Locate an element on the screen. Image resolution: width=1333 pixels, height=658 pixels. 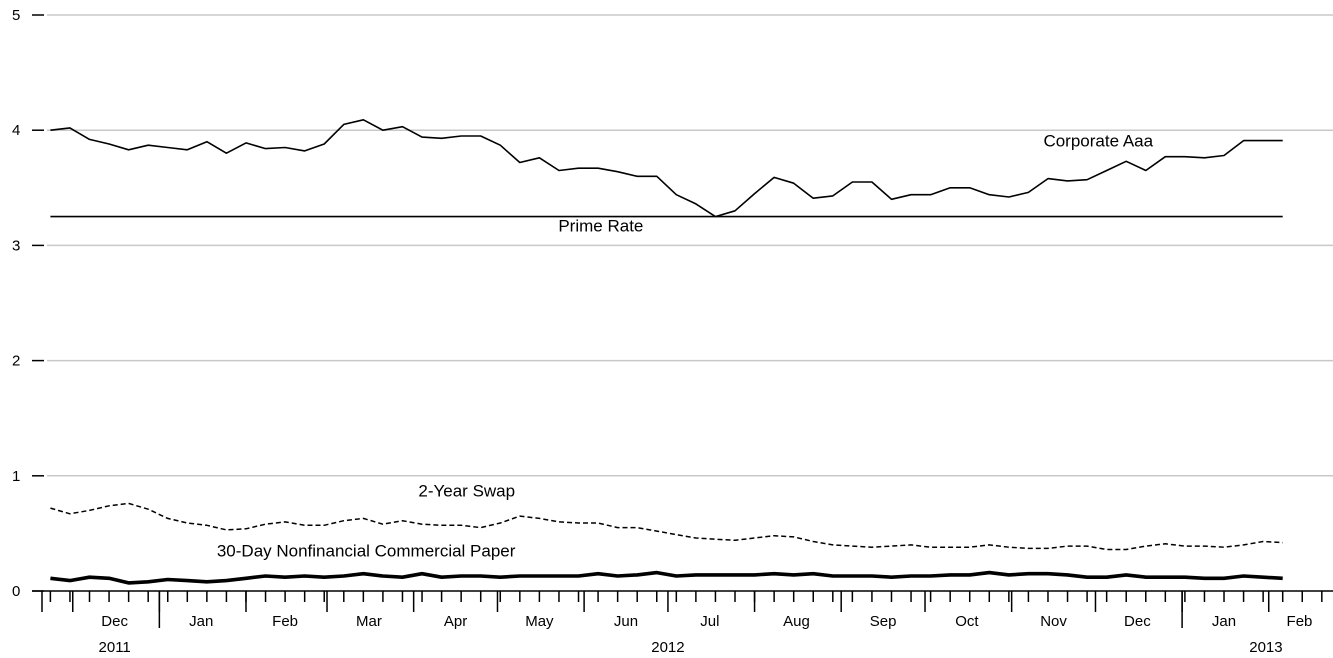
x-month-label-sep: Sep is located at coordinates (883, 621).